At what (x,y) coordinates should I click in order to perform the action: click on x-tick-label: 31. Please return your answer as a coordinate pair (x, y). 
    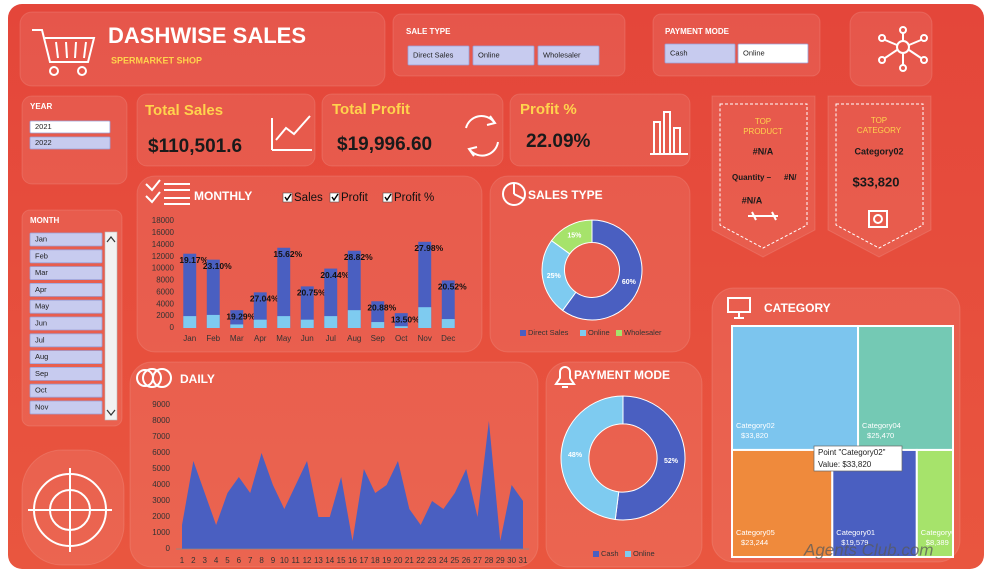
    Looking at the image, I should click on (523, 560).